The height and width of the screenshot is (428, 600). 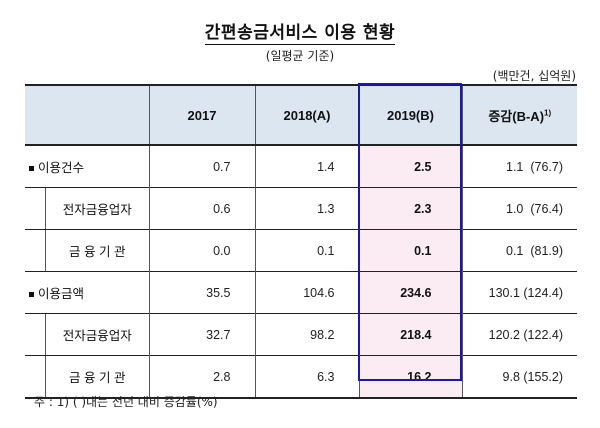 What do you see at coordinates (411, 250) in the screenshot?
I see `cell-2019: 0.1` at bounding box center [411, 250].